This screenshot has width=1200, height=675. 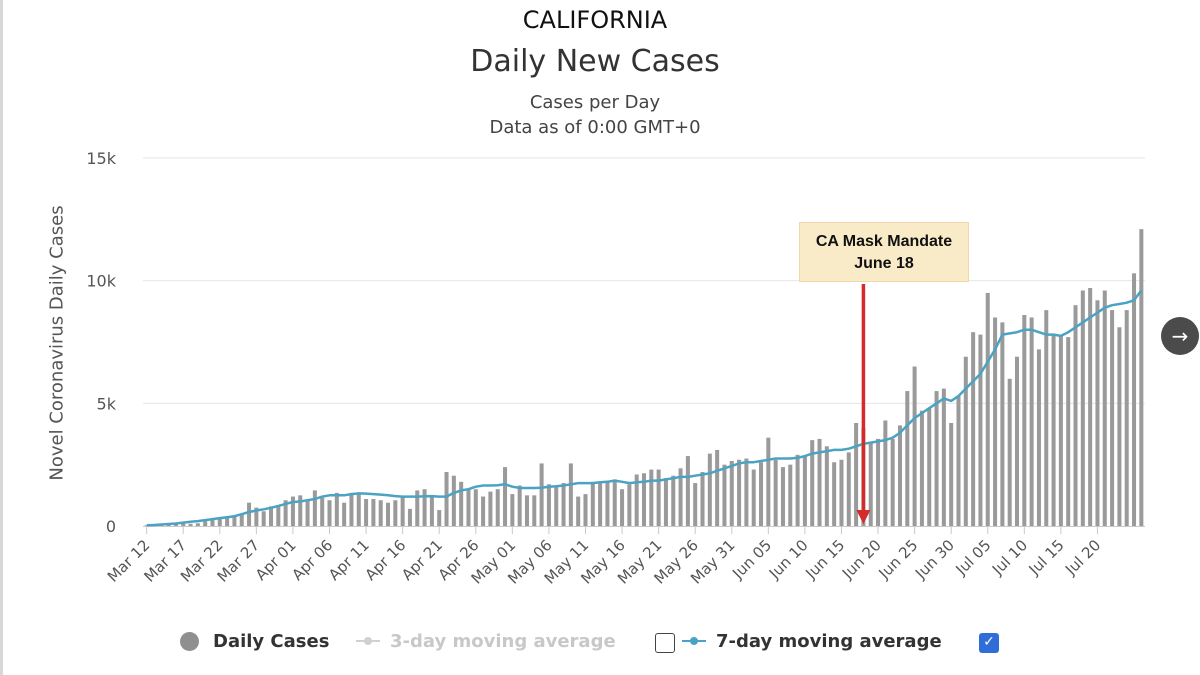 What do you see at coordinates (824, 559) in the screenshot?
I see `x-tick-label: Jun 15` at bounding box center [824, 559].